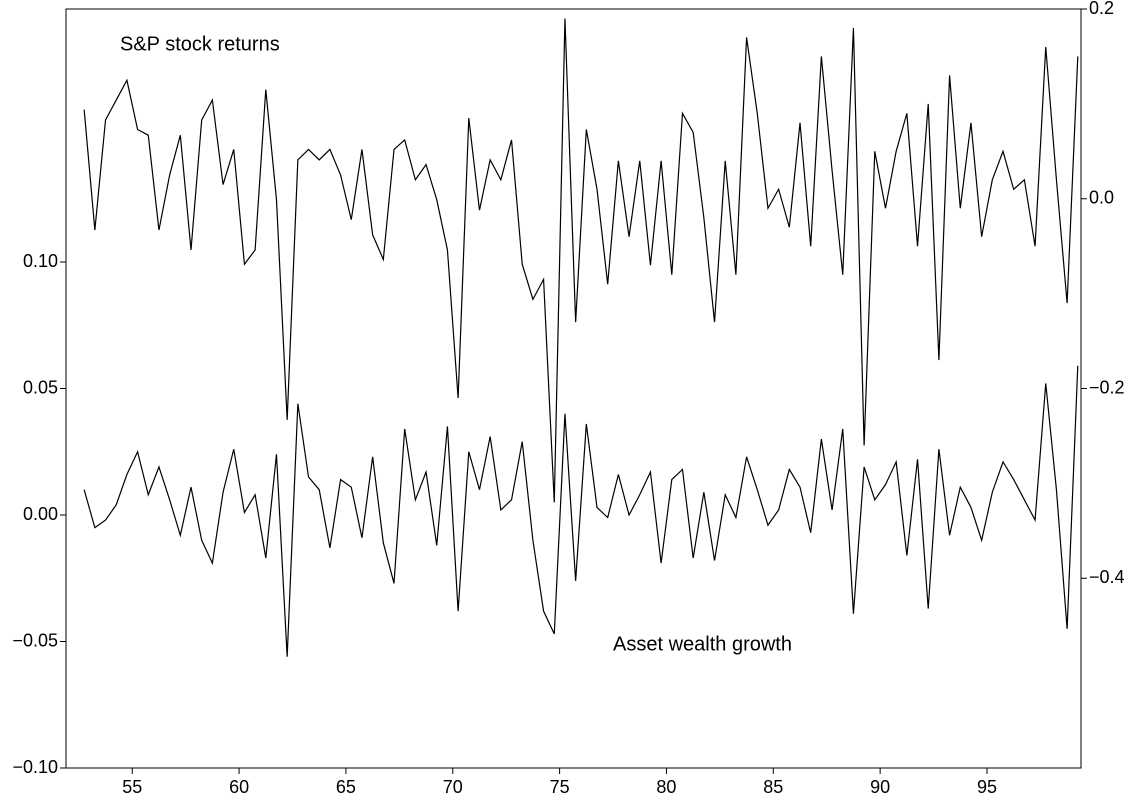 This screenshot has width=1133, height=803. What do you see at coordinates (773, 787) in the screenshot?
I see `x-tick-label: 85` at bounding box center [773, 787].